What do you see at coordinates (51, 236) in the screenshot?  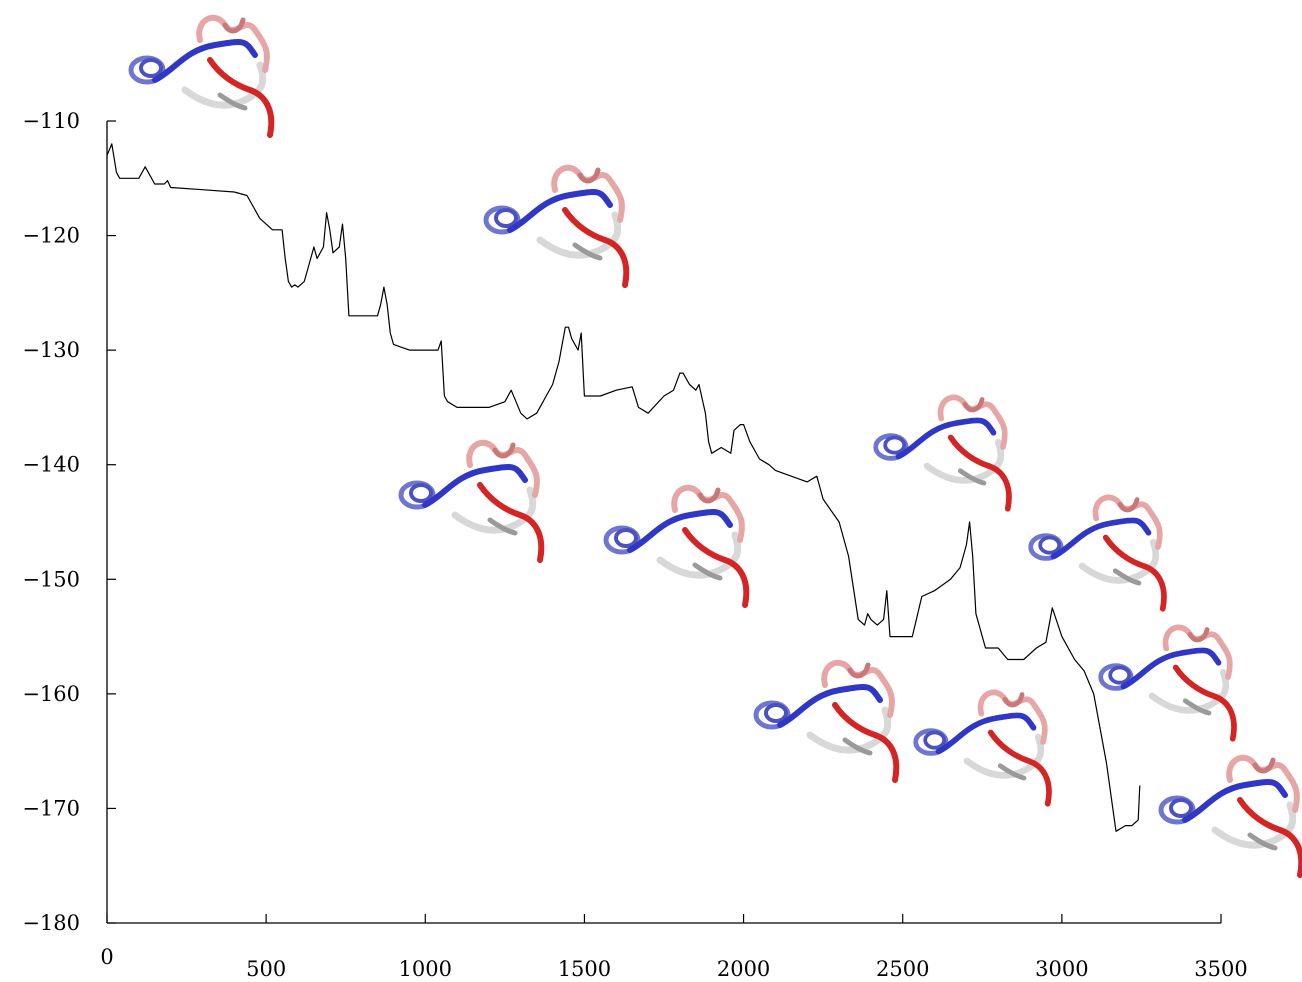 I see `y-tick-label: −120` at bounding box center [51, 236].